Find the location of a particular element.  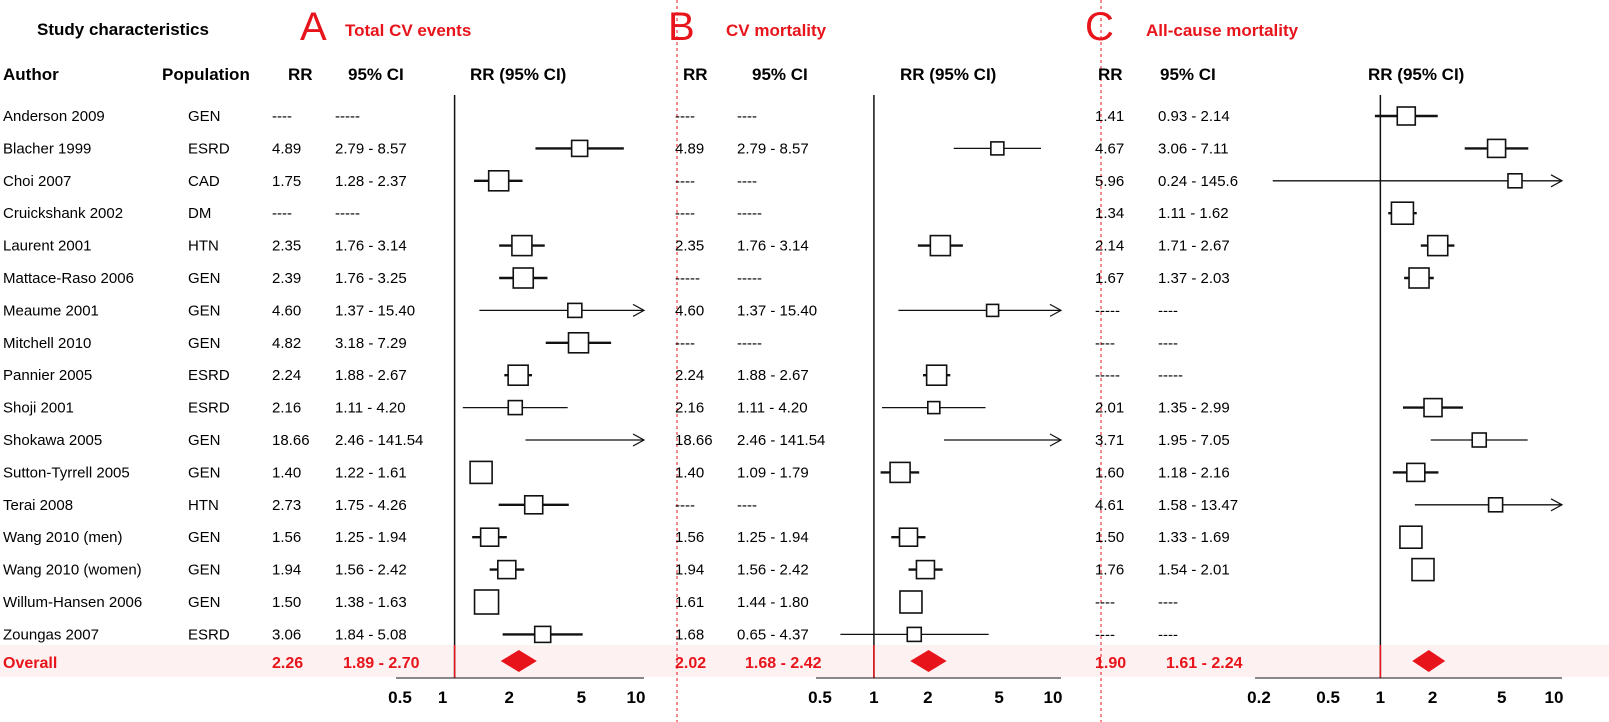

x-tick-label: 2 is located at coordinates (927, 697).